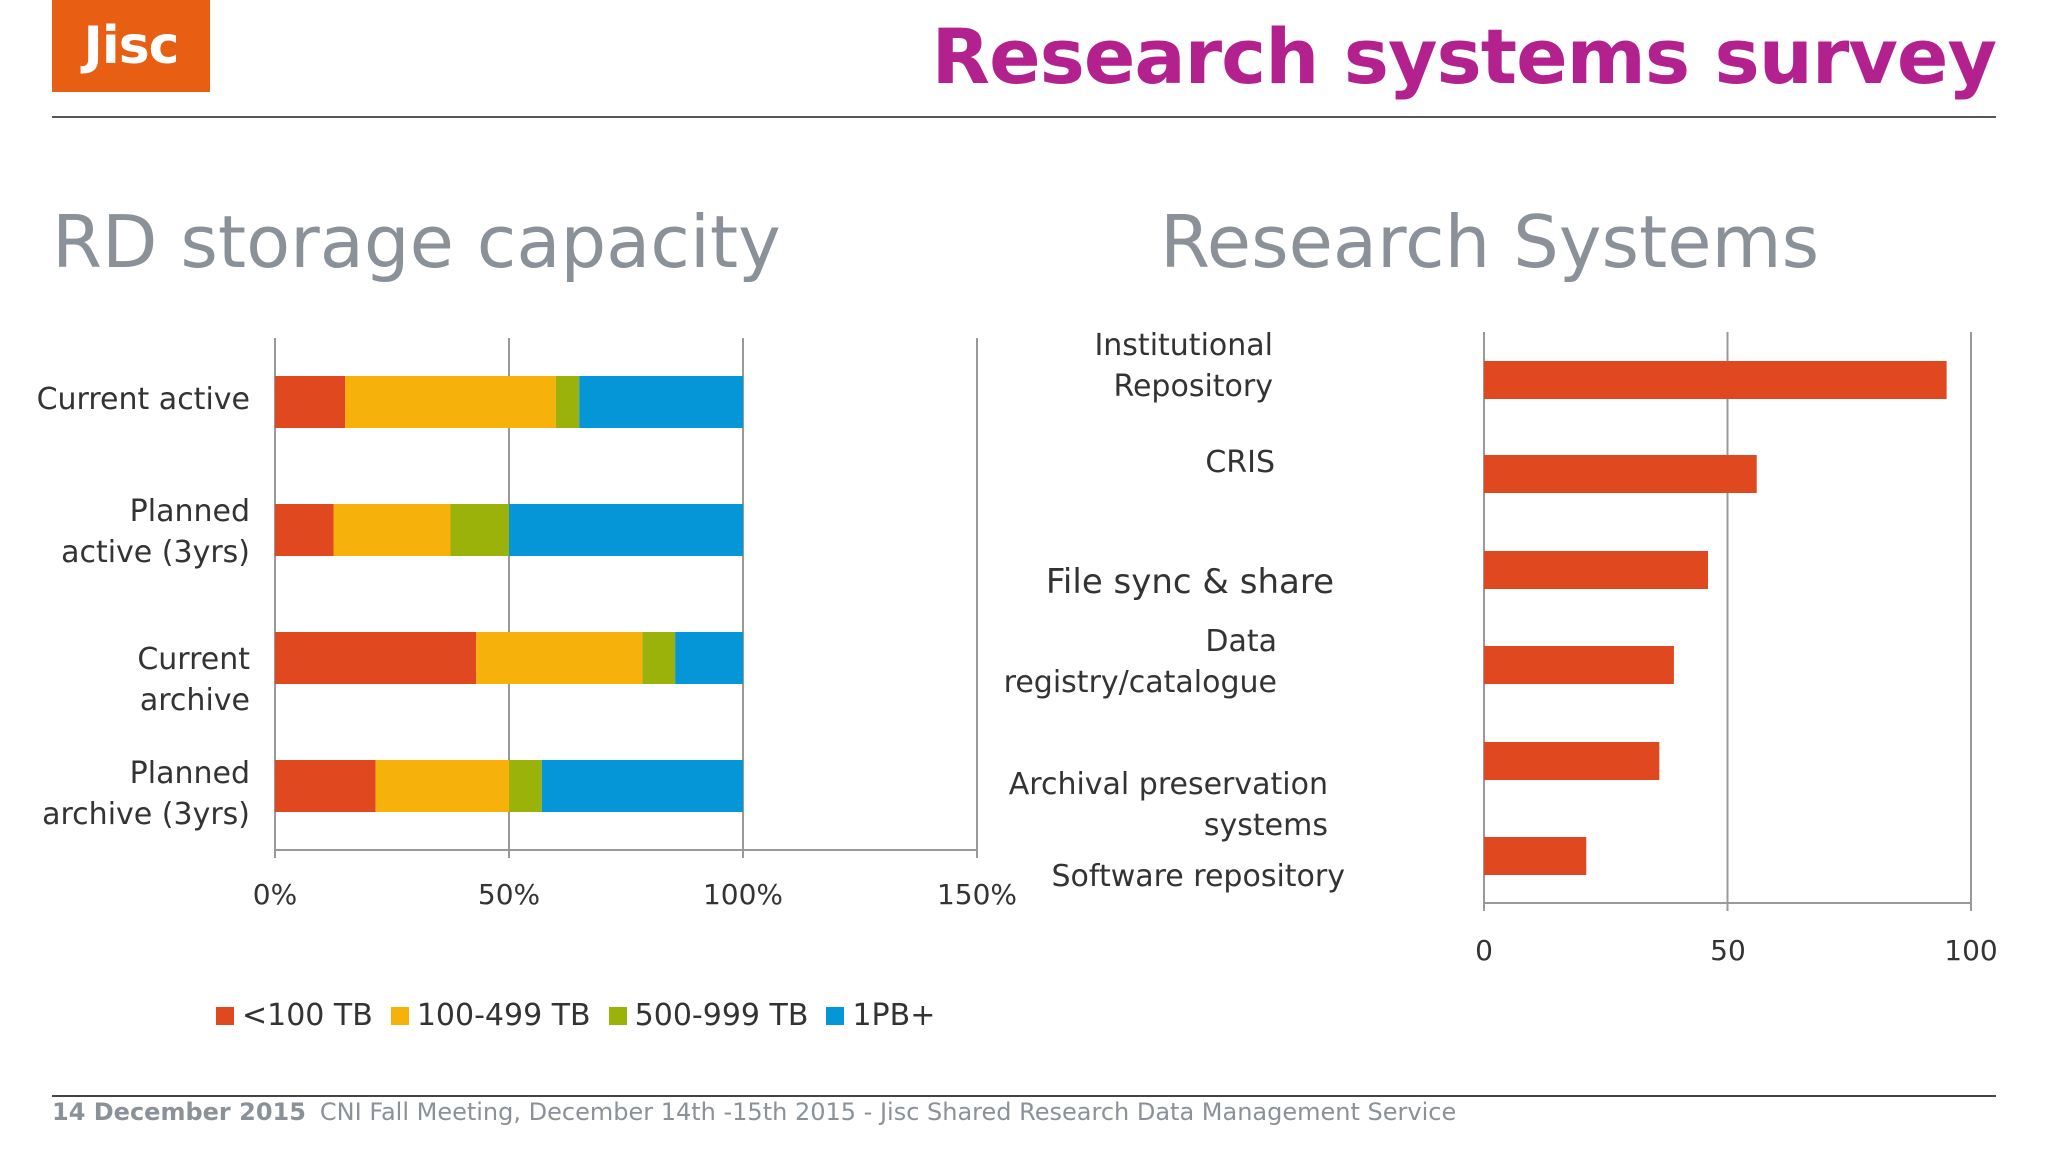  I want to click on storage-x-tick: 100%, so click(743, 894).